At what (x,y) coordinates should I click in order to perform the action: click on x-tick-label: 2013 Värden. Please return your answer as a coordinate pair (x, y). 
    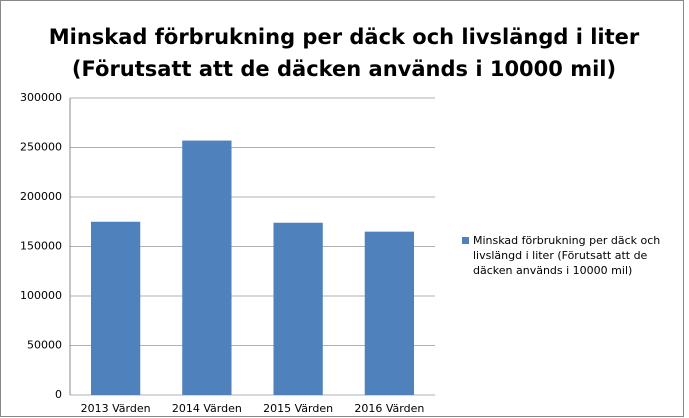
    Looking at the image, I should click on (116, 408).